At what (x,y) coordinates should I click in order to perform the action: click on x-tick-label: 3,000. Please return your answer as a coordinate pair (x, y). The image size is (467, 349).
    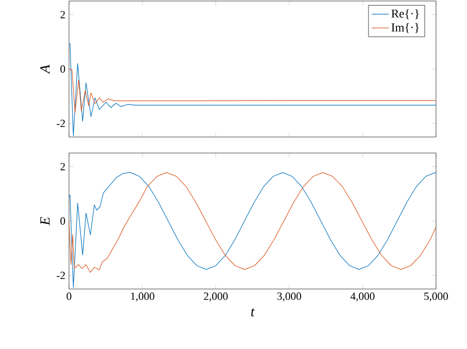
    Looking at the image, I should click on (289, 297).